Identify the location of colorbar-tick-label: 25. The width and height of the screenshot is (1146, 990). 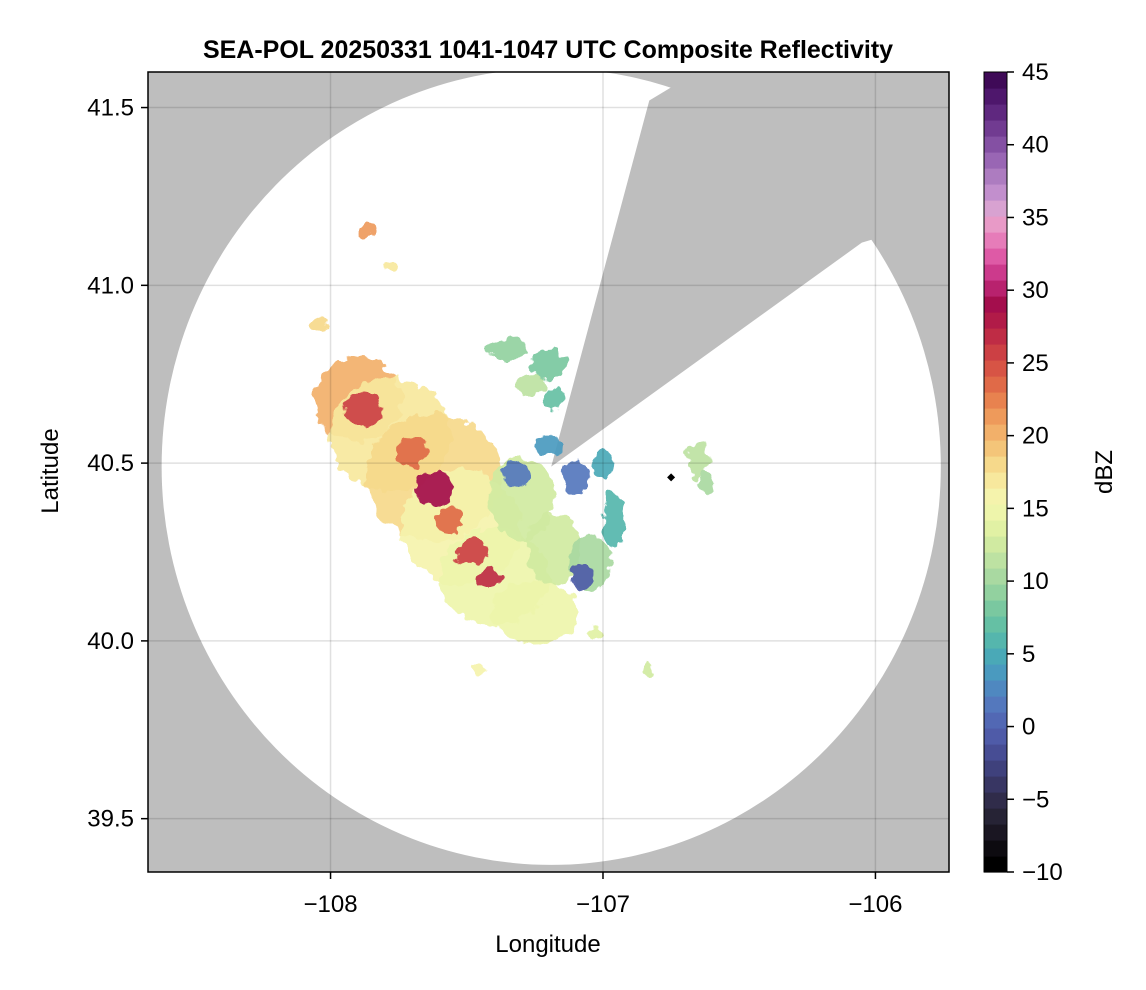
(1035, 363).